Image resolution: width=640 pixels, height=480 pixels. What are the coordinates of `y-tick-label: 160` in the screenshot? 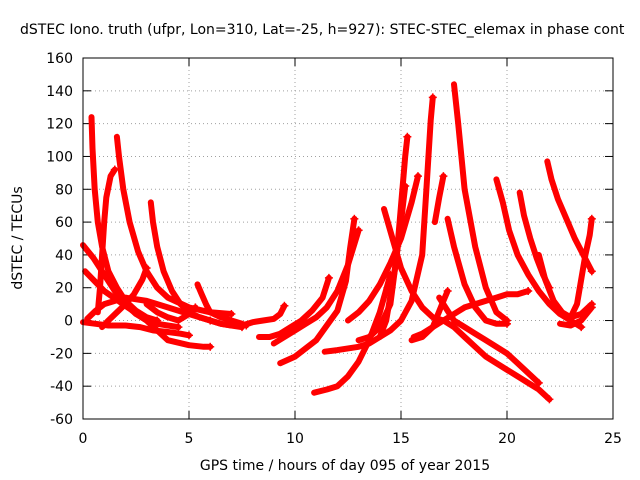 It's located at (59, 59).